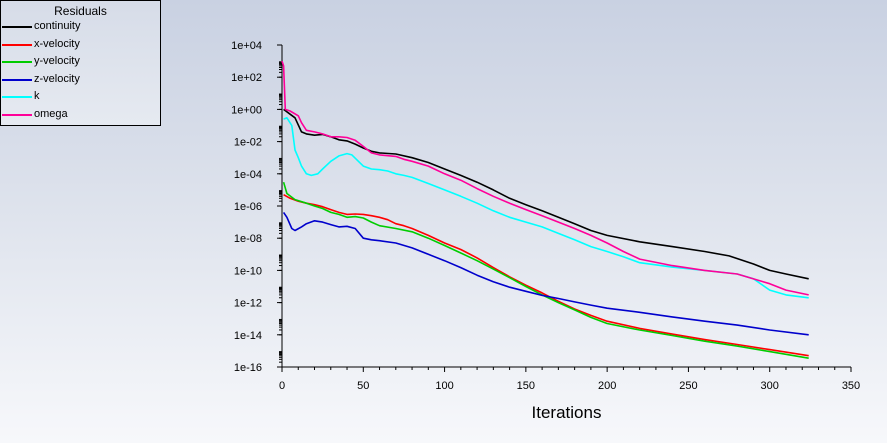  I want to click on legend-entry-y-velocity: y-velocity, so click(80, 62).